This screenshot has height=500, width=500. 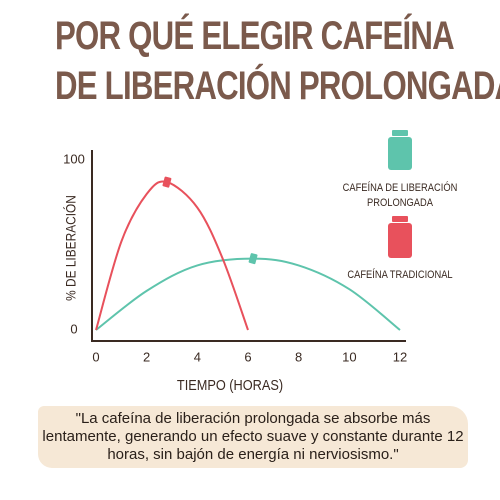 I want to click on note-background, so click(x=253, y=437).